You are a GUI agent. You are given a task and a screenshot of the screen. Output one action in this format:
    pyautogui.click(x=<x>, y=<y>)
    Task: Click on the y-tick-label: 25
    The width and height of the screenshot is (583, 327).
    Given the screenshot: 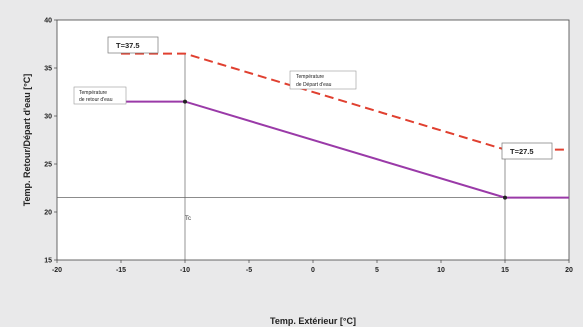 What is the action you would take?
    pyautogui.click(x=48, y=165)
    